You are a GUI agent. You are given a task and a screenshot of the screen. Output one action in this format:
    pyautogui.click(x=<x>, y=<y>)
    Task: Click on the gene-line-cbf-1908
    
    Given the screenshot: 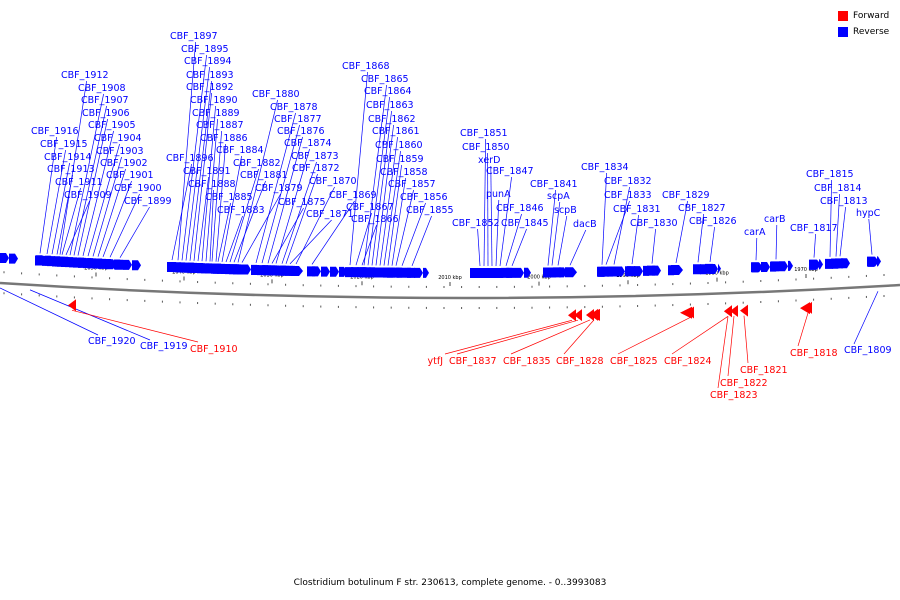 What is the action you would take?
    pyautogui.click(x=86, y=174)
    